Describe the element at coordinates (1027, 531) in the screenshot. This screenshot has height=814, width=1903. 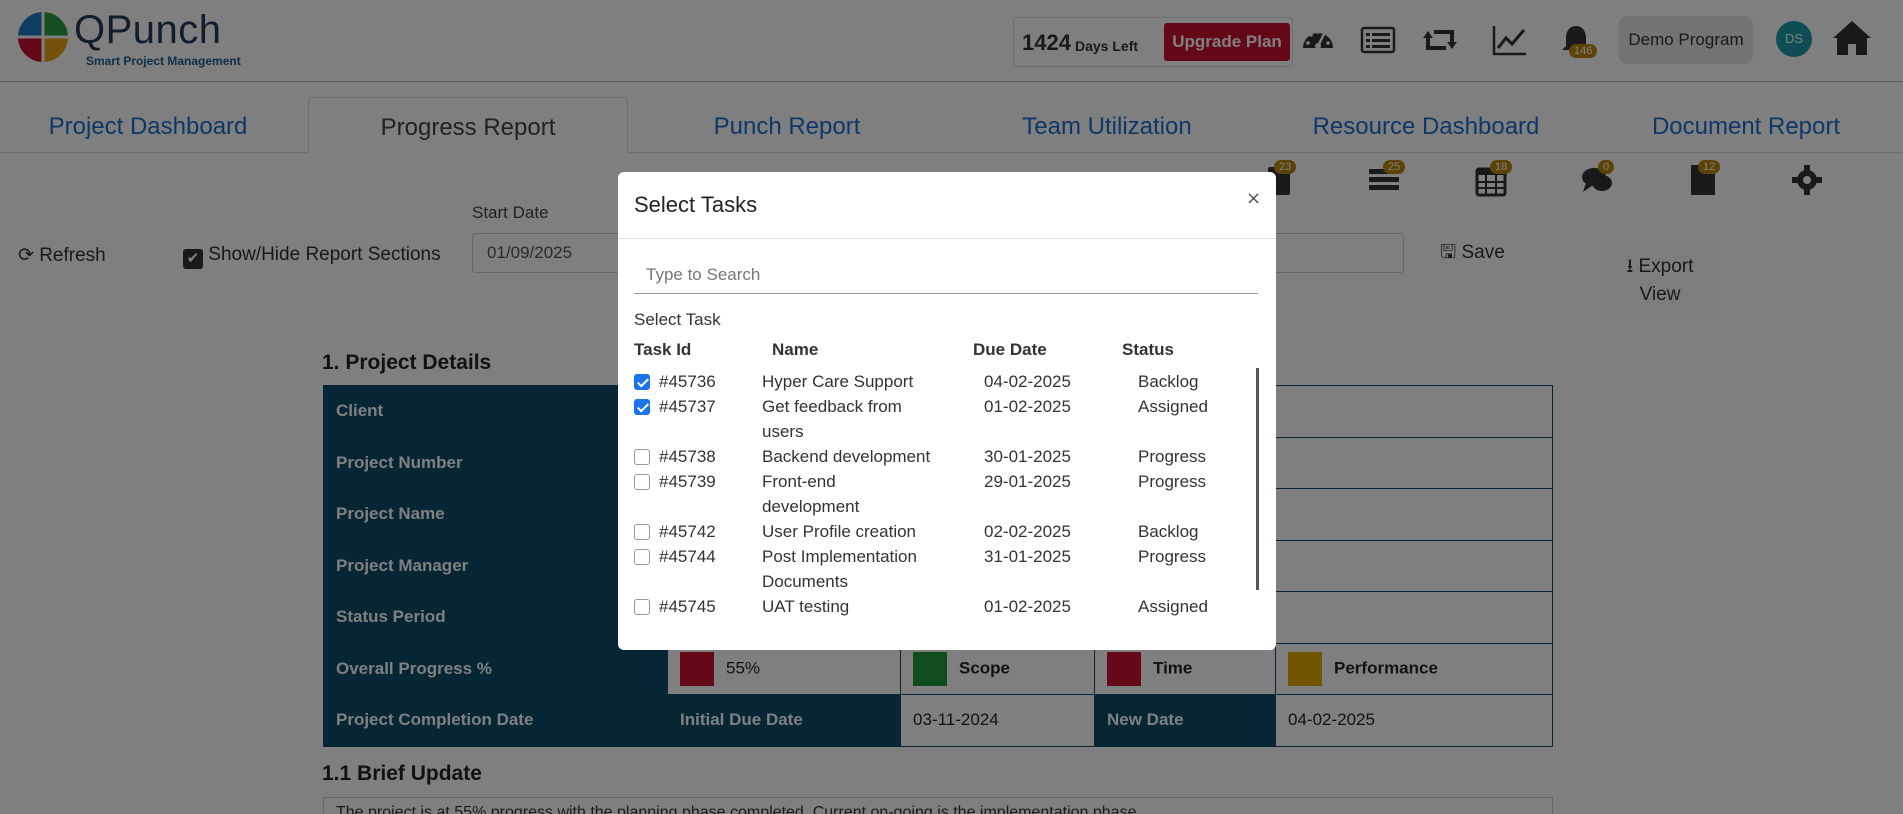
I see `task-due-date: 02-02-2025` at that location.